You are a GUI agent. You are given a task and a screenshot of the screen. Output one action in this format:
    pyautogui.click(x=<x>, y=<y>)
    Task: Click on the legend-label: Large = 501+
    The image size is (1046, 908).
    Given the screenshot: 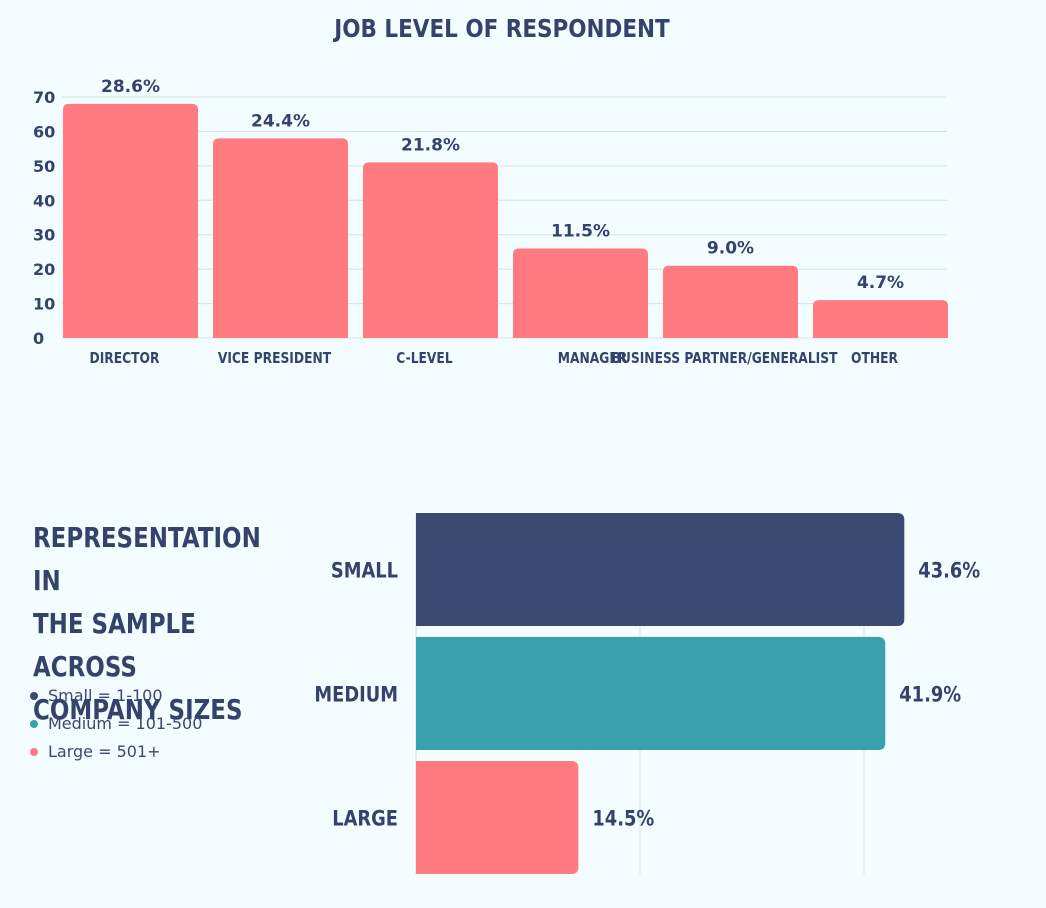 What is the action you would take?
    pyautogui.click(x=104, y=751)
    